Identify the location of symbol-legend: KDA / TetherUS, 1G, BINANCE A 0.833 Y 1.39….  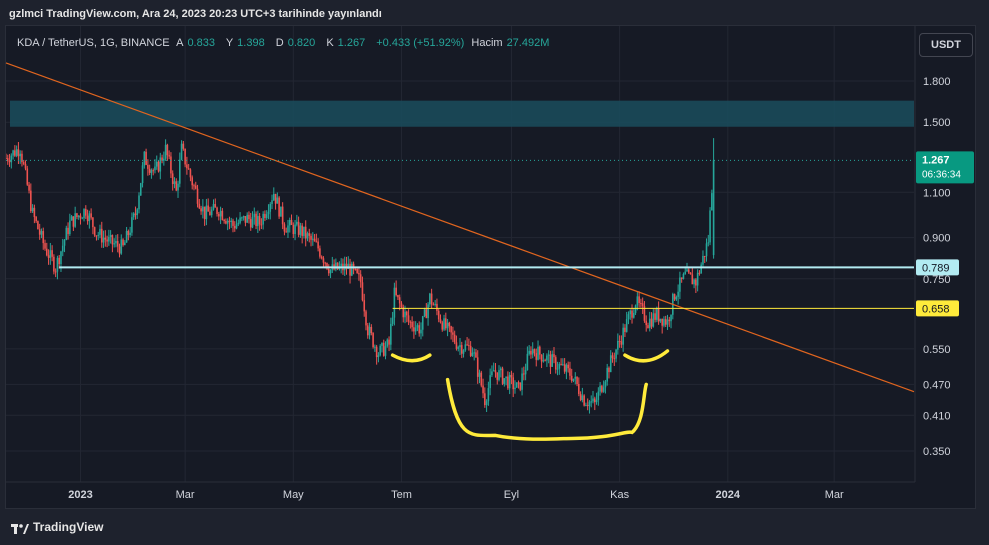
(287, 43).